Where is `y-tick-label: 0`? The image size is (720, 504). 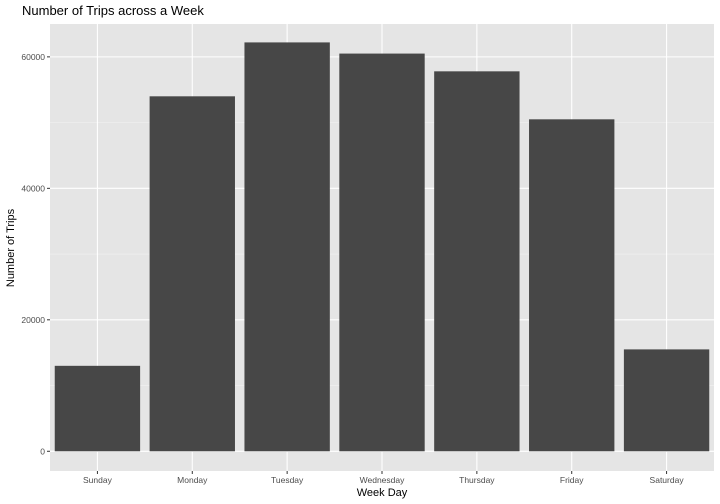
y-tick-label: 0 is located at coordinates (42, 451).